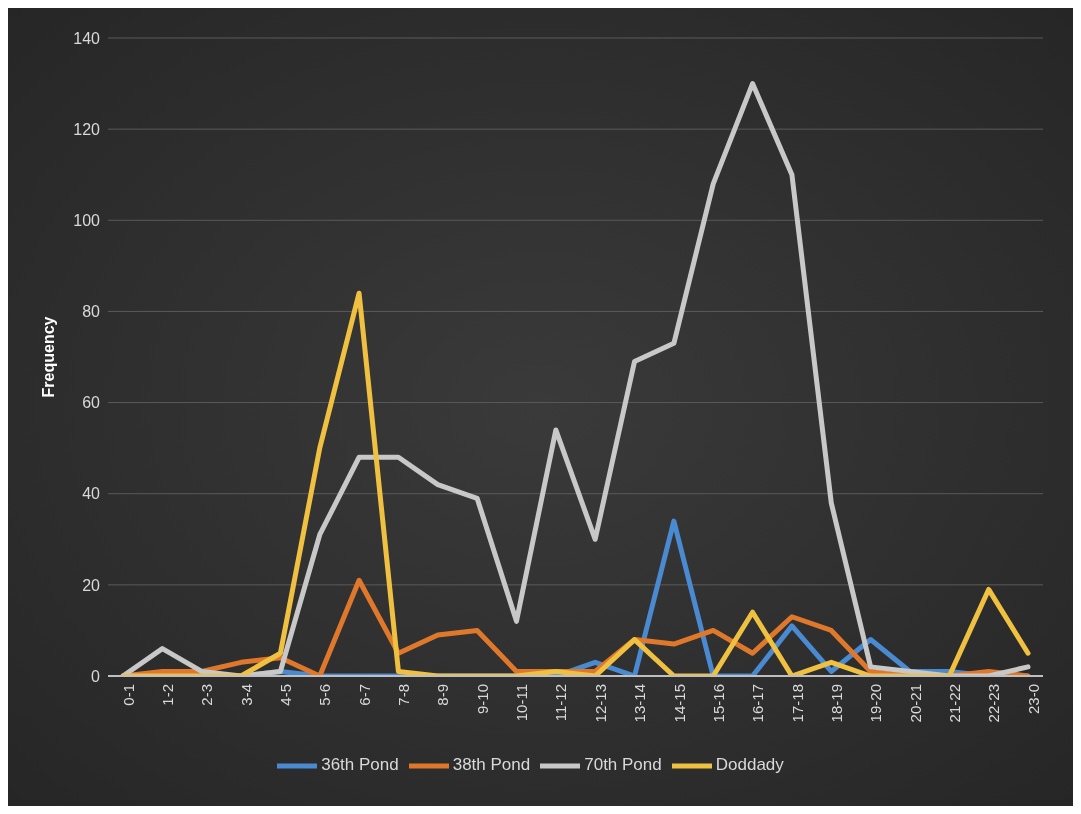 This screenshot has height=814, width=1081. Describe the element at coordinates (491, 765) in the screenshot. I see `legend-label: 38th Pond` at that location.